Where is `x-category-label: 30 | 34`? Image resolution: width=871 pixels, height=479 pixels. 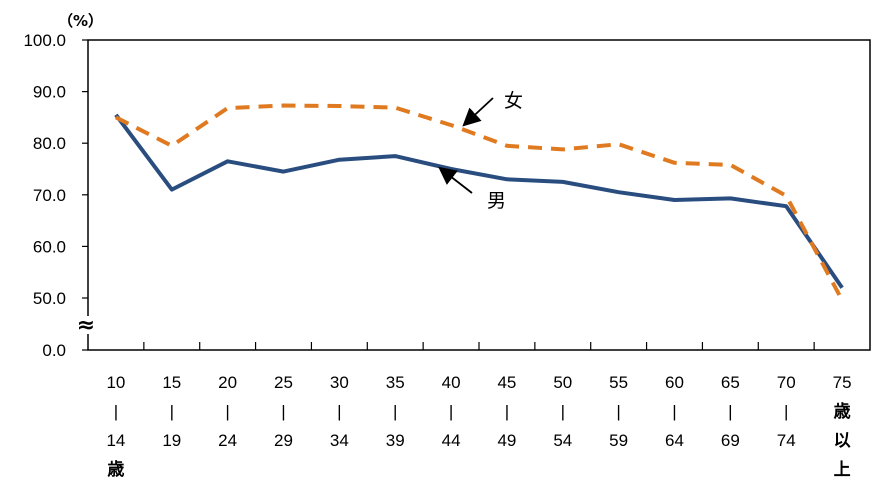
x-category-label: 30 | 34 is located at coordinates (339, 411).